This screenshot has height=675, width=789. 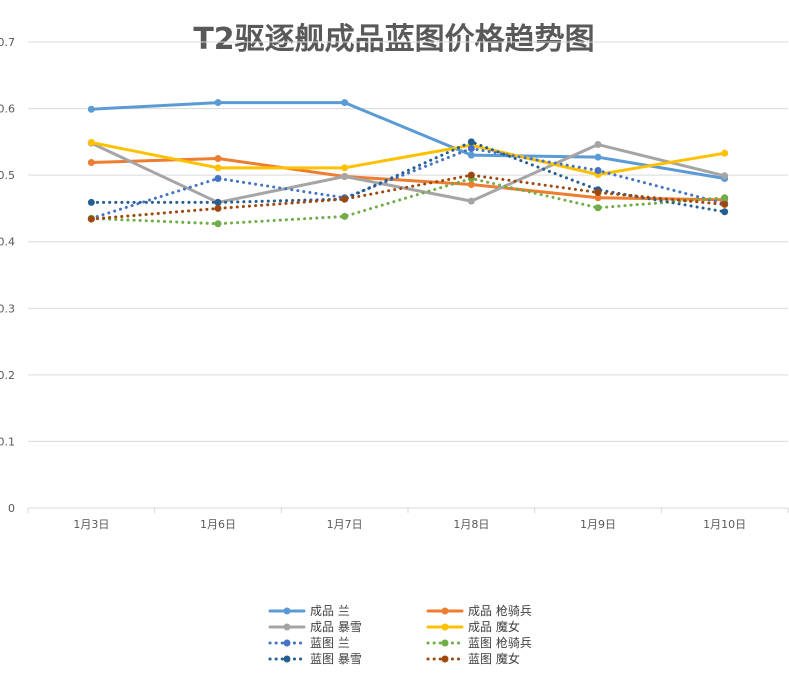 What do you see at coordinates (7, 441) in the screenshot?
I see `y-tick-label: 0.1` at bounding box center [7, 441].